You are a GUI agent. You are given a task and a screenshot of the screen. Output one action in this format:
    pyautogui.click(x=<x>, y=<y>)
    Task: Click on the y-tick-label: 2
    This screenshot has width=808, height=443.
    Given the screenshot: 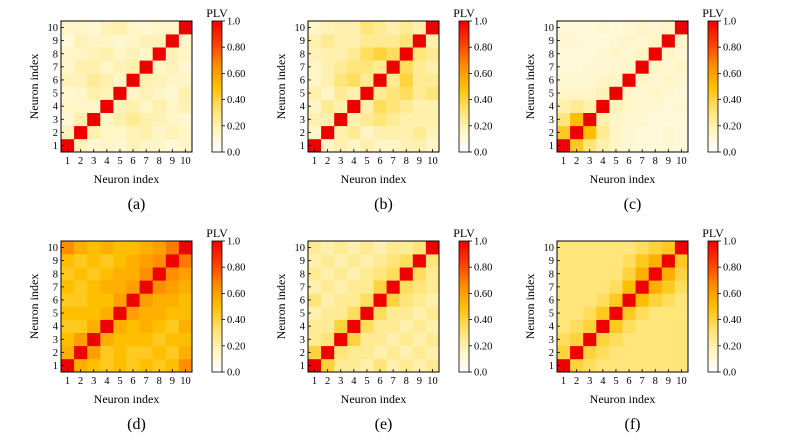 What is the action you would take?
    pyautogui.click(x=55, y=353)
    